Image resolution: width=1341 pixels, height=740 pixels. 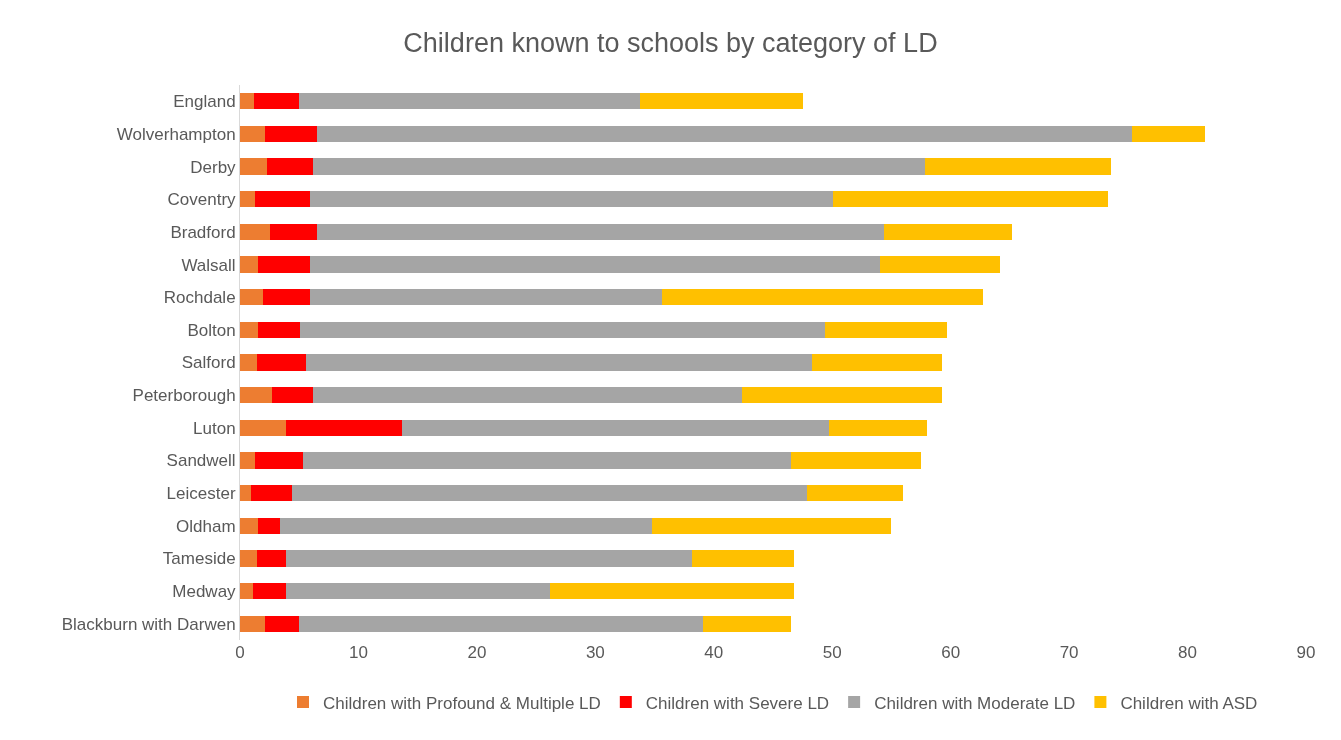 I want to click on y-tick-label: Sandwell, so click(x=201, y=461).